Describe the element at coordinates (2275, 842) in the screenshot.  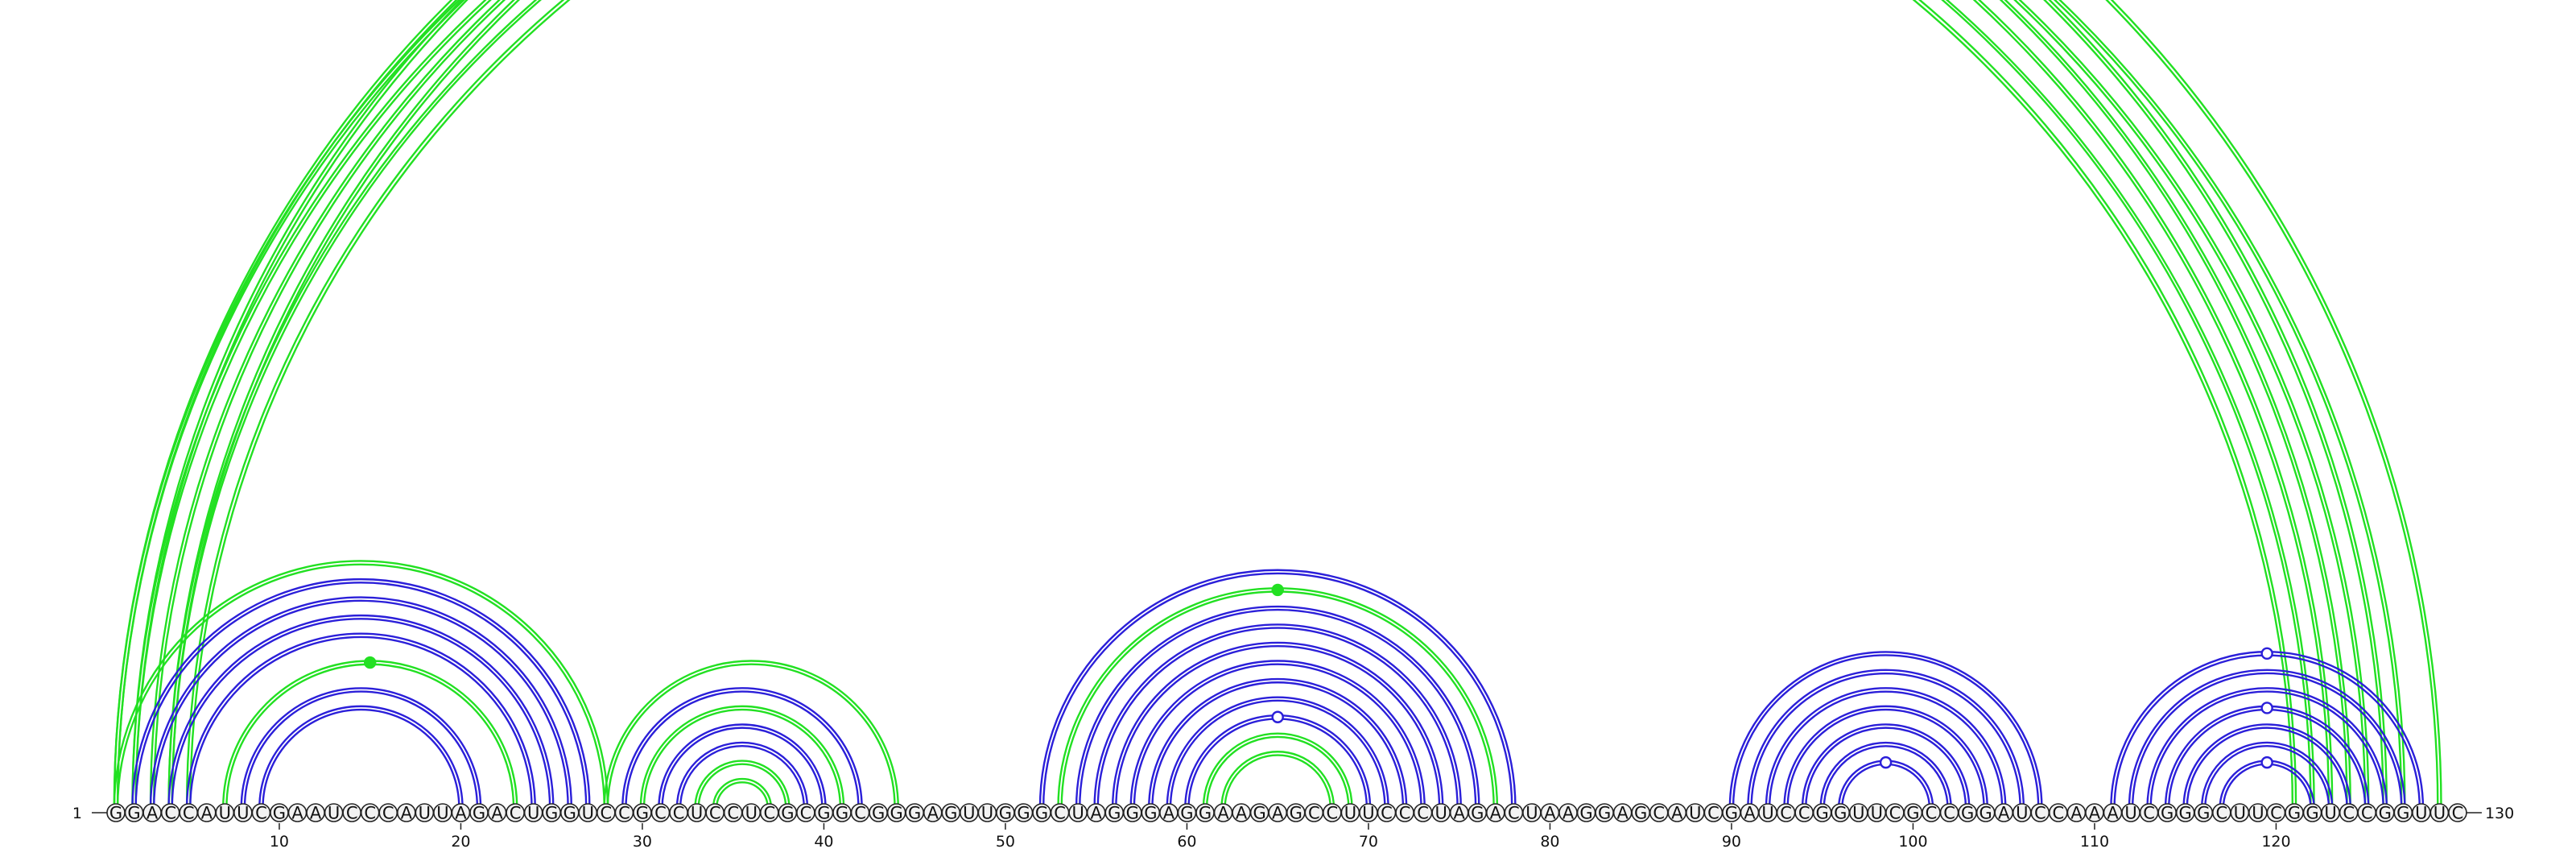
I see `axis-tick-label: 120` at that location.